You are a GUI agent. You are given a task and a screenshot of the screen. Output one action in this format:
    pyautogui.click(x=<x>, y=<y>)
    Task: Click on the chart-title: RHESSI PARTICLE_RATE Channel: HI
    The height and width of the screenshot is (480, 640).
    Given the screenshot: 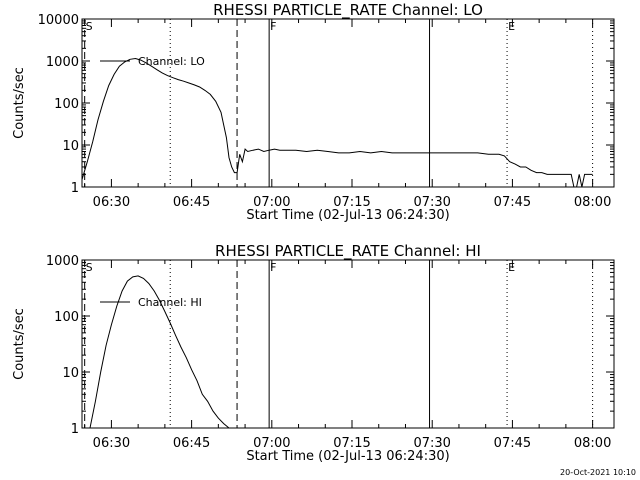 What is the action you would take?
    pyautogui.click(x=348, y=251)
    